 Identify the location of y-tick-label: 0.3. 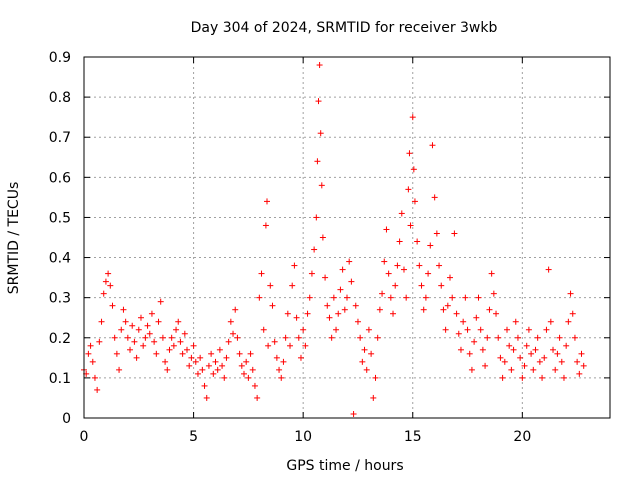
(60, 299).